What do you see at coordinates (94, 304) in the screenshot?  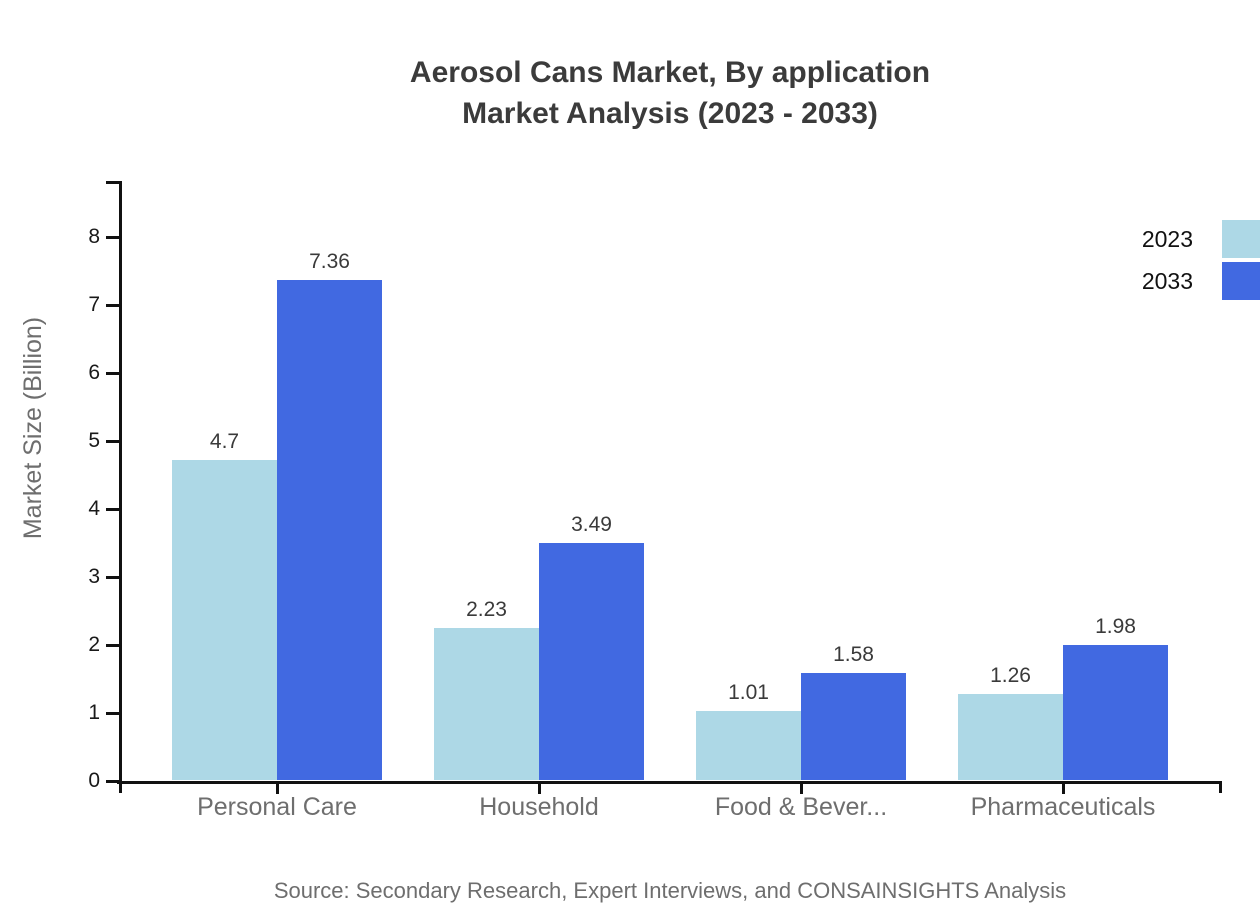 I see `y-tick-label-7: 7` at bounding box center [94, 304].